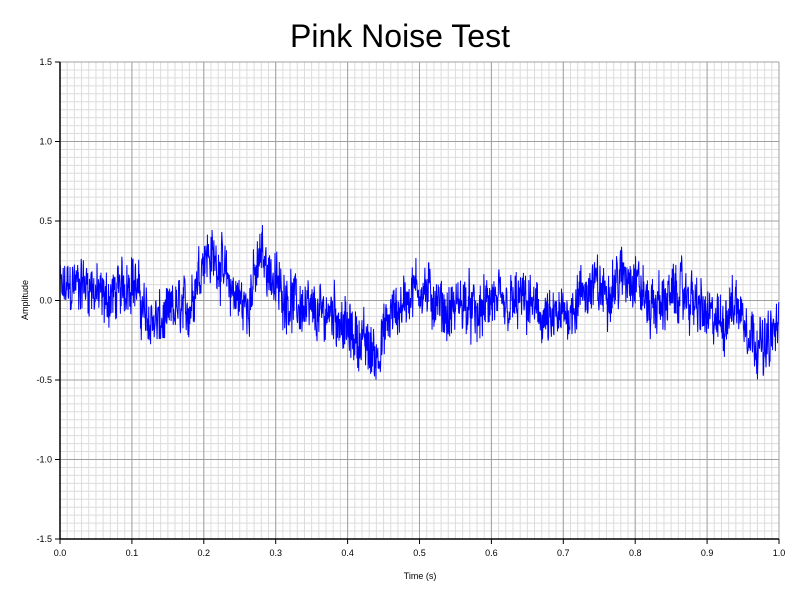 The height and width of the screenshot is (600, 800). I want to click on y-axis-ticks: 1.5 1.0 0.5 0.0 -0.5 -1.0 -1.5, so click(48, 300).